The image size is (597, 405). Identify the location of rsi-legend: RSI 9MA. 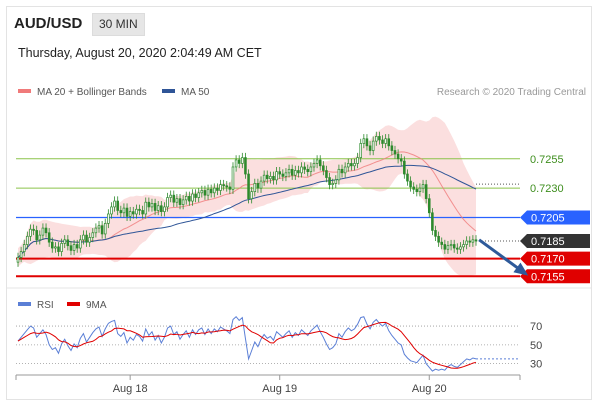
(62, 305).